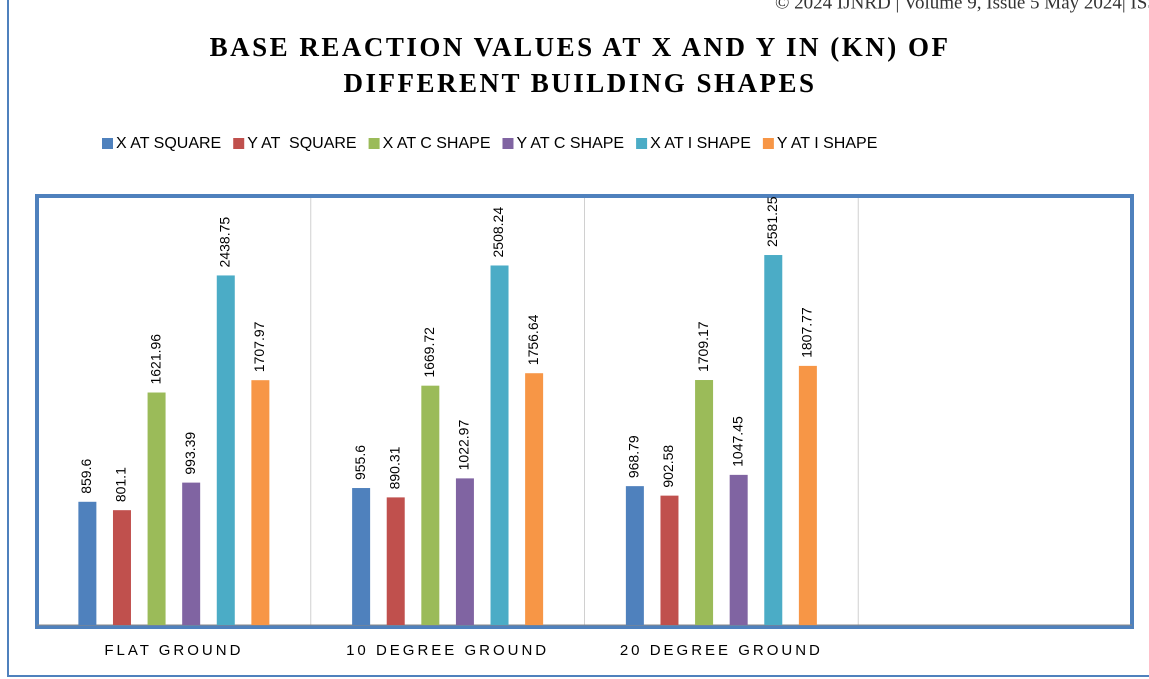 The height and width of the screenshot is (679, 1149). I want to click on value-label: 1669.72, so click(429, 352).